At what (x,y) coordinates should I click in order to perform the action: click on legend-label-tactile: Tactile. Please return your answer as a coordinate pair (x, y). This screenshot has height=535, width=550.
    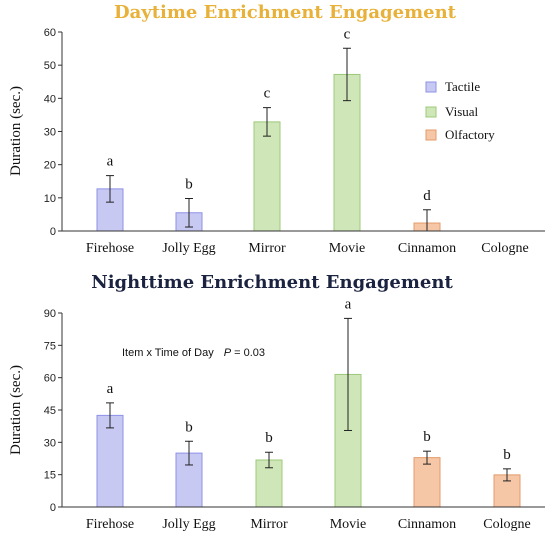
    Looking at the image, I should click on (462, 86).